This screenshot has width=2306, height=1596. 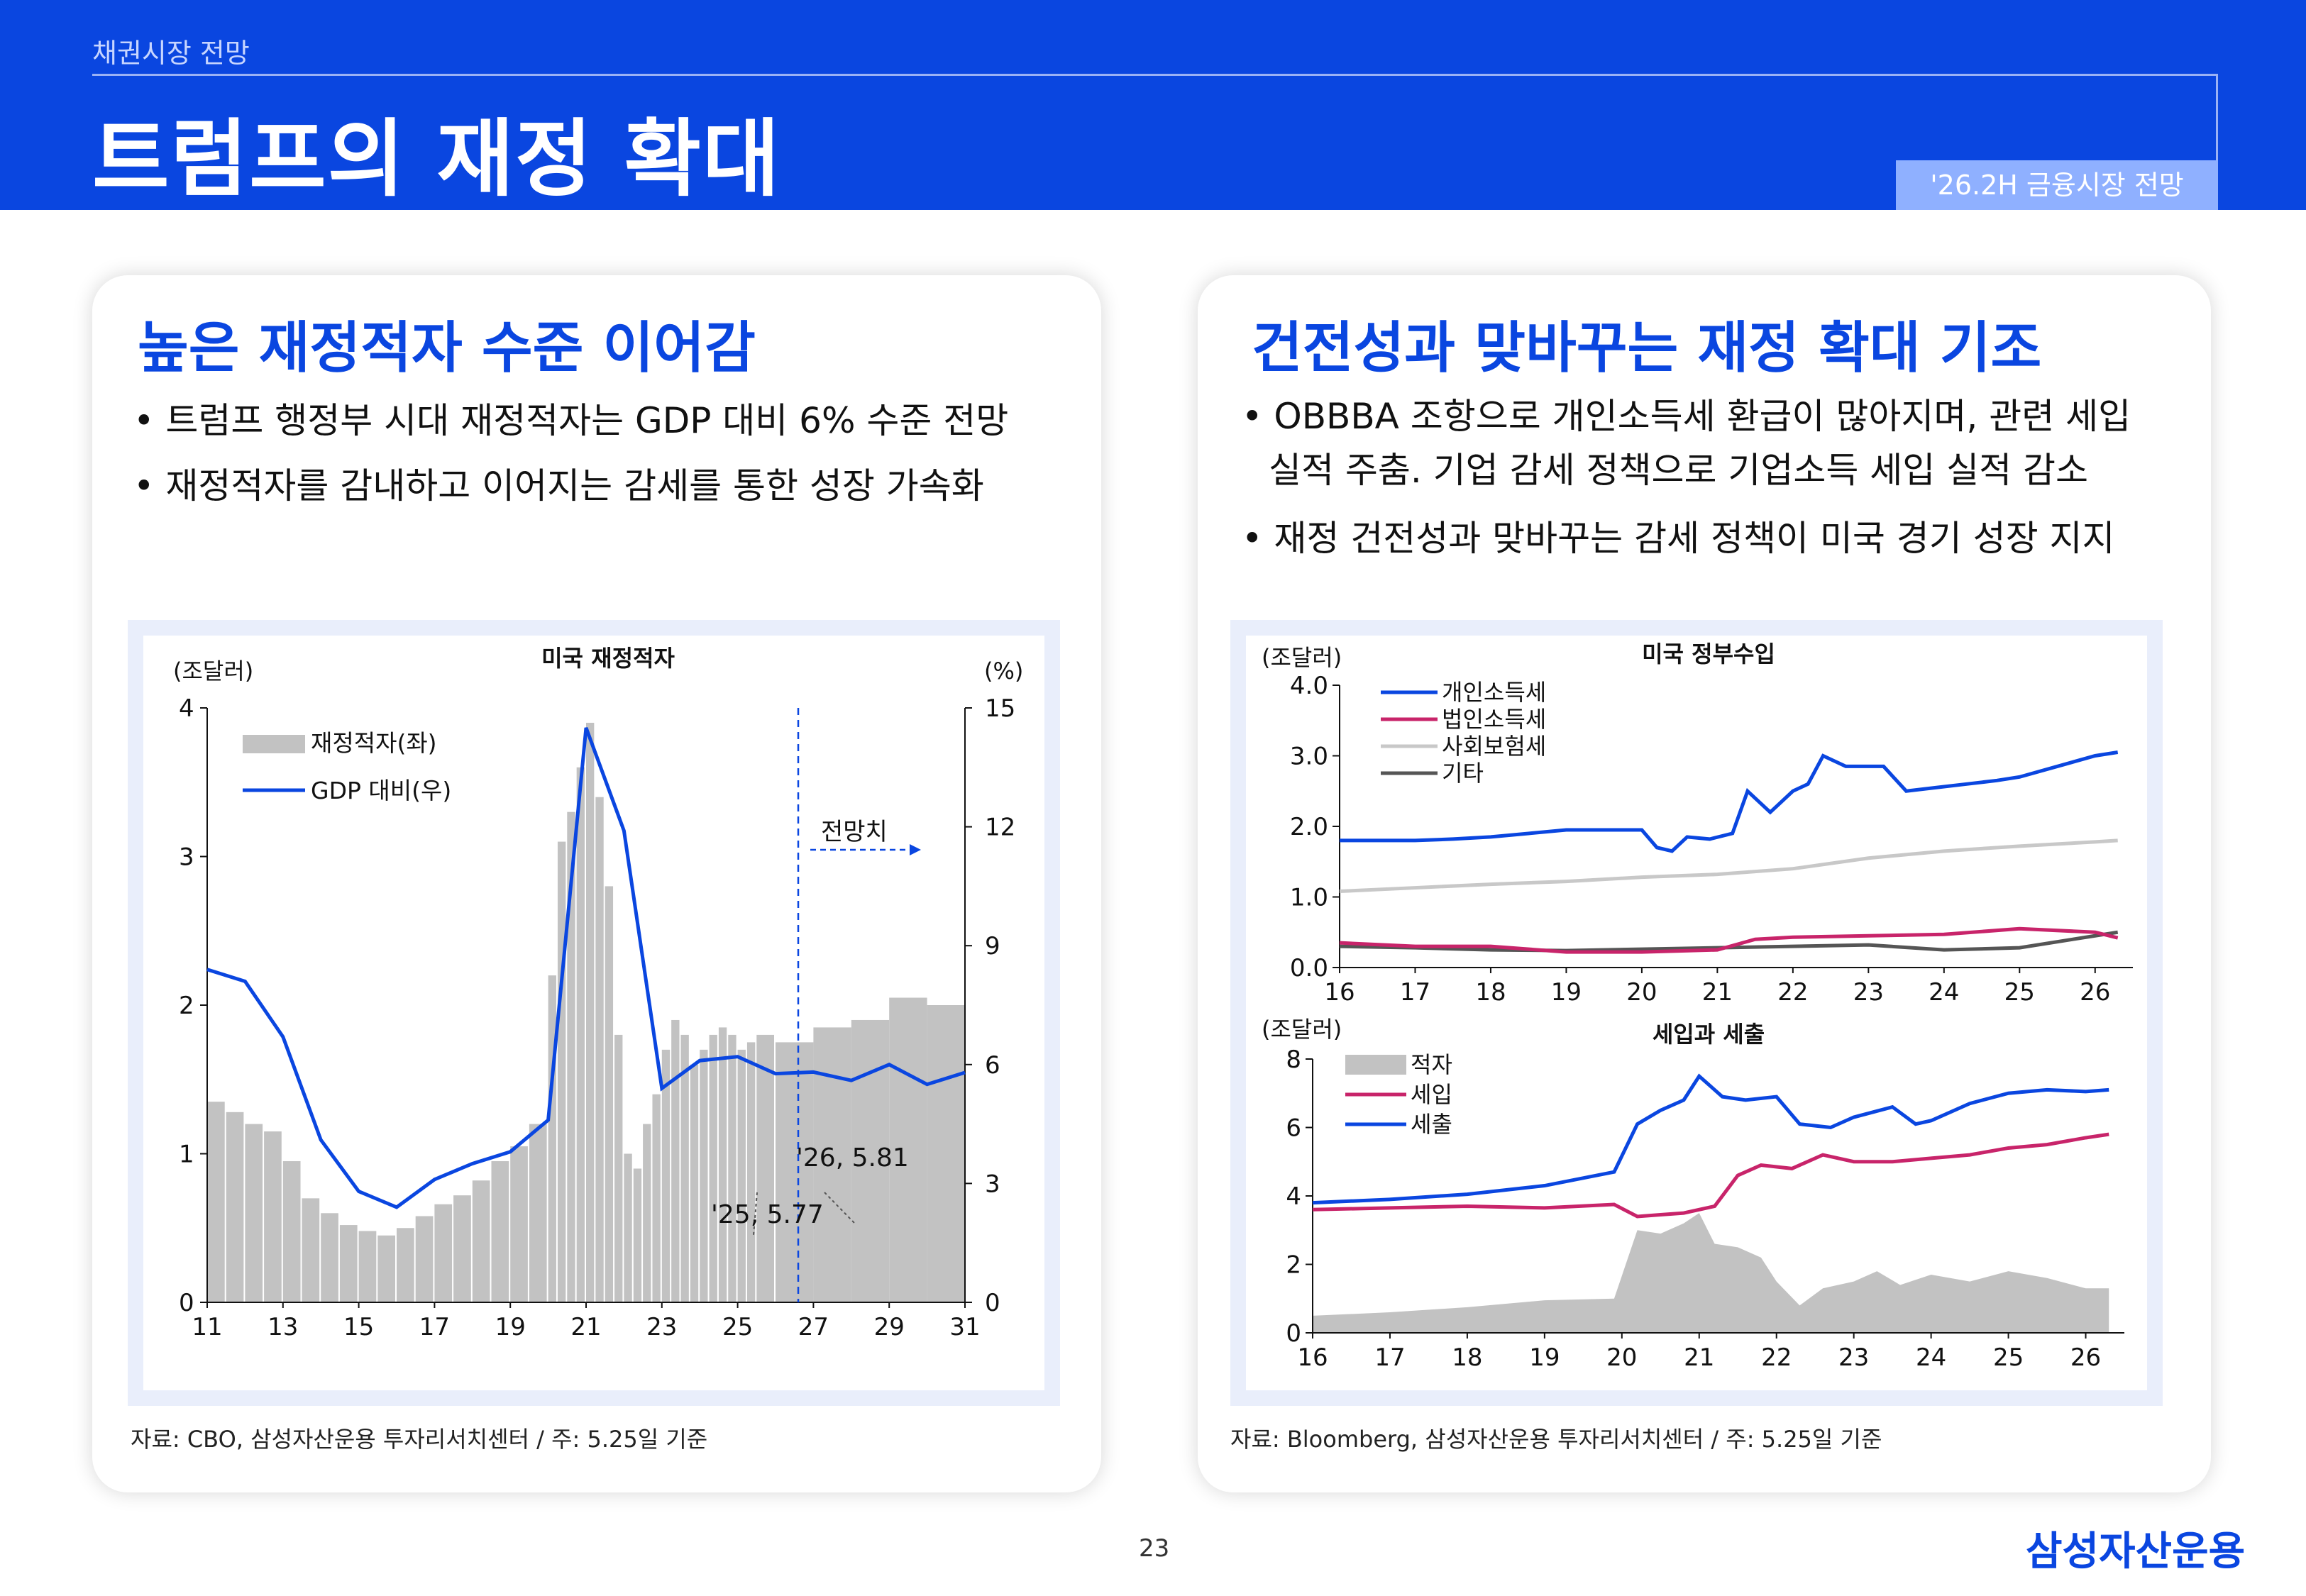 I want to click on y-tick-label: 8, so click(x=1293, y=1060).